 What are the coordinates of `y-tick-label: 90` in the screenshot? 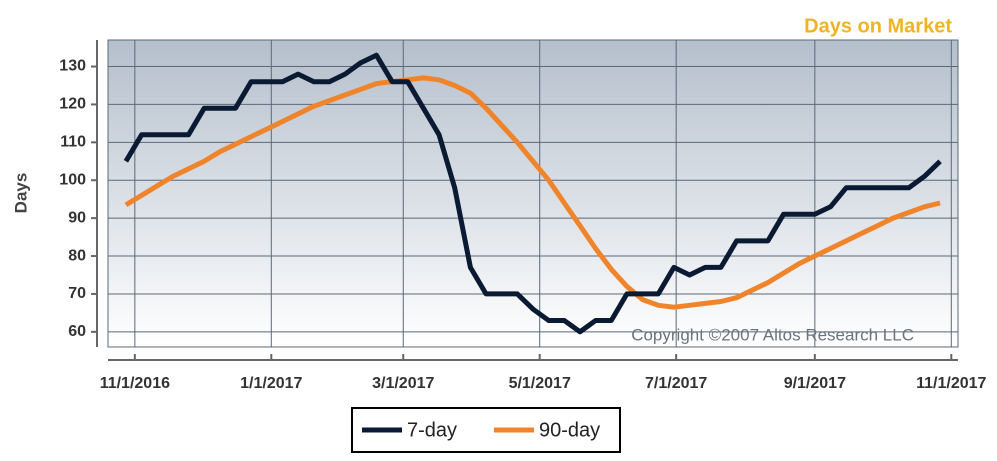 It's located at (77, 217).